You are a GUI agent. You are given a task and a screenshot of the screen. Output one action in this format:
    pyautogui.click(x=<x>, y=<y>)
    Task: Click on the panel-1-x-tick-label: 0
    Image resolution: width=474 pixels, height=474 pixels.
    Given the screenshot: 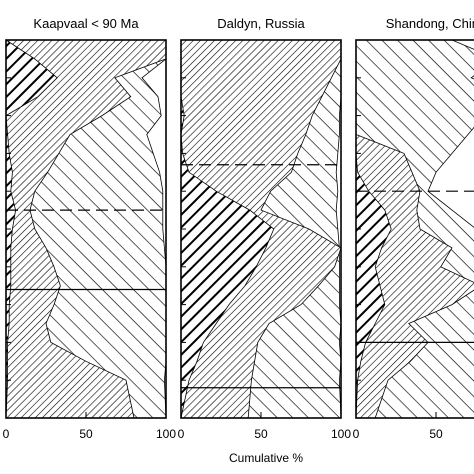 What is the action you would take?
    pyautogui.click(x=6, y=434)
    